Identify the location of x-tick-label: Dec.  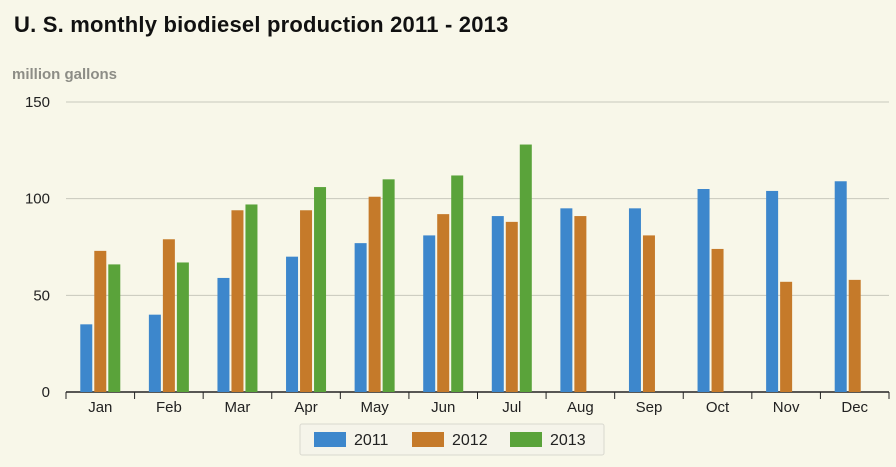
(854, 407).